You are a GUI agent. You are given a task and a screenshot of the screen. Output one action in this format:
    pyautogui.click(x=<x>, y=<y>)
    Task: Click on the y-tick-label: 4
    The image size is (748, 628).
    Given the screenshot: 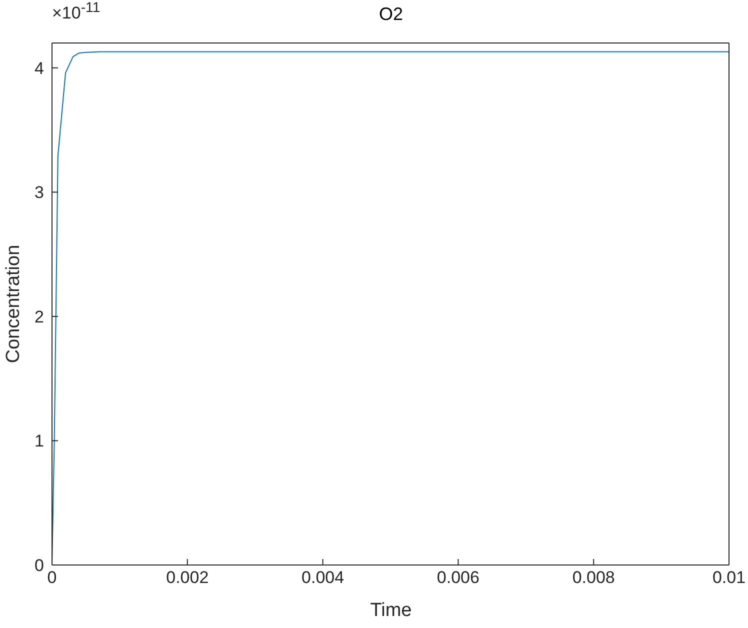 What is the action you would take?
    pyautogui.click(x=39, y=68)
    